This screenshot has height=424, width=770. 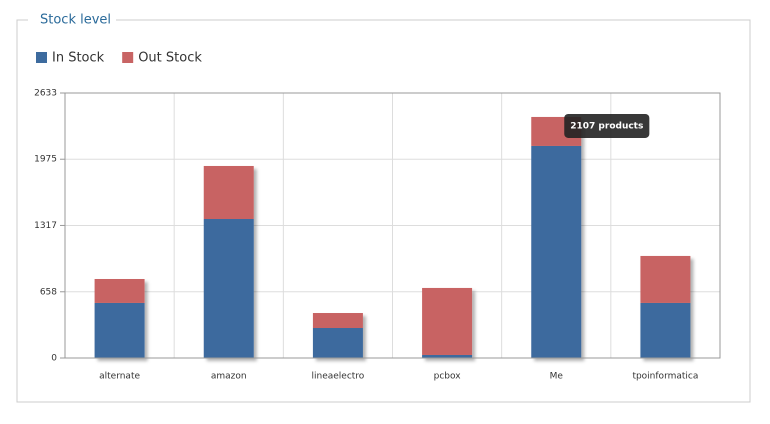 What do you see at coordinates (557, 377) in the screenshot?
I see `x-tick-label: Me` at bounding box center [557, 377].